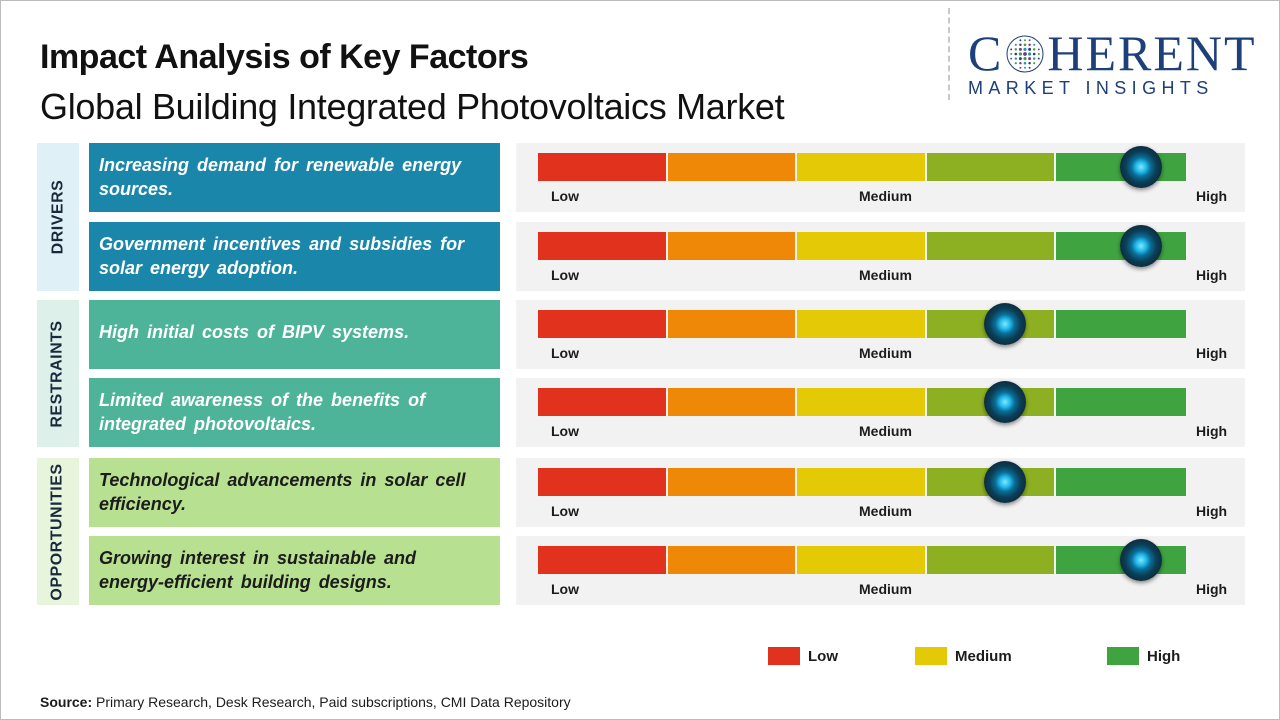  Describe the element at coordinates (949, 54) in the screenshot. I see `header-divider` at that location.